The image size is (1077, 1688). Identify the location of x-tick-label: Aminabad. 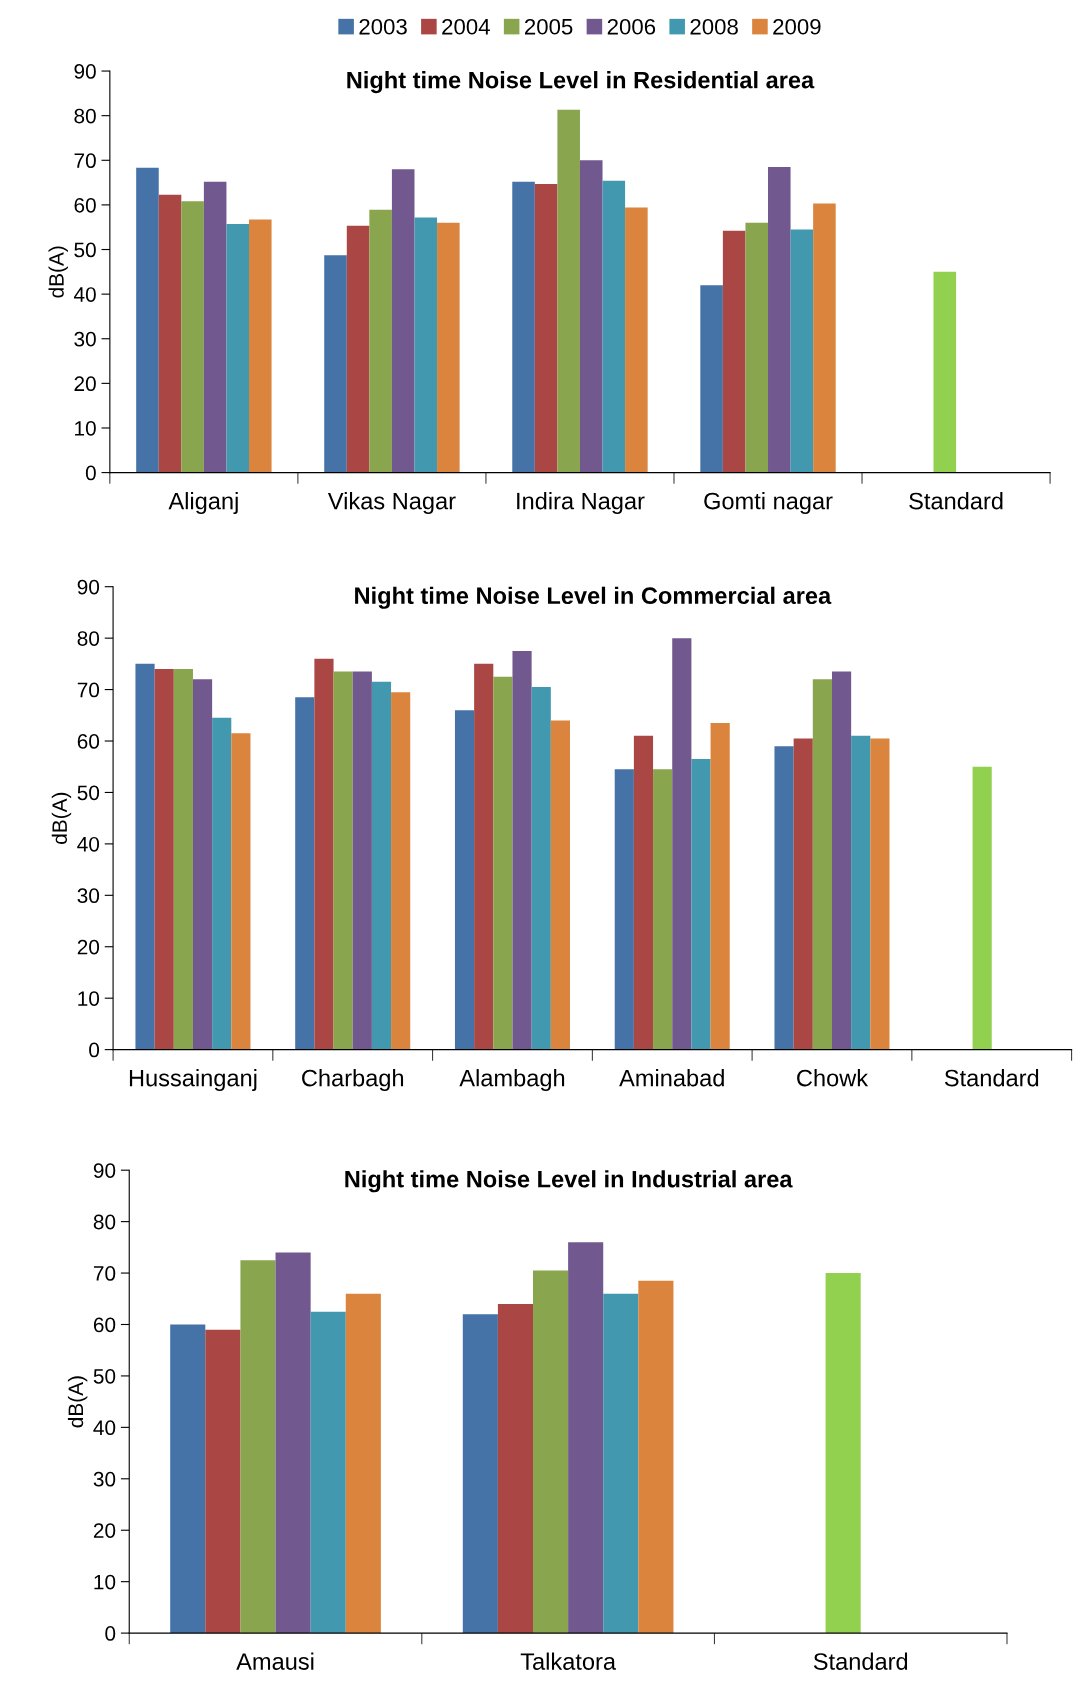
(671, 1078).